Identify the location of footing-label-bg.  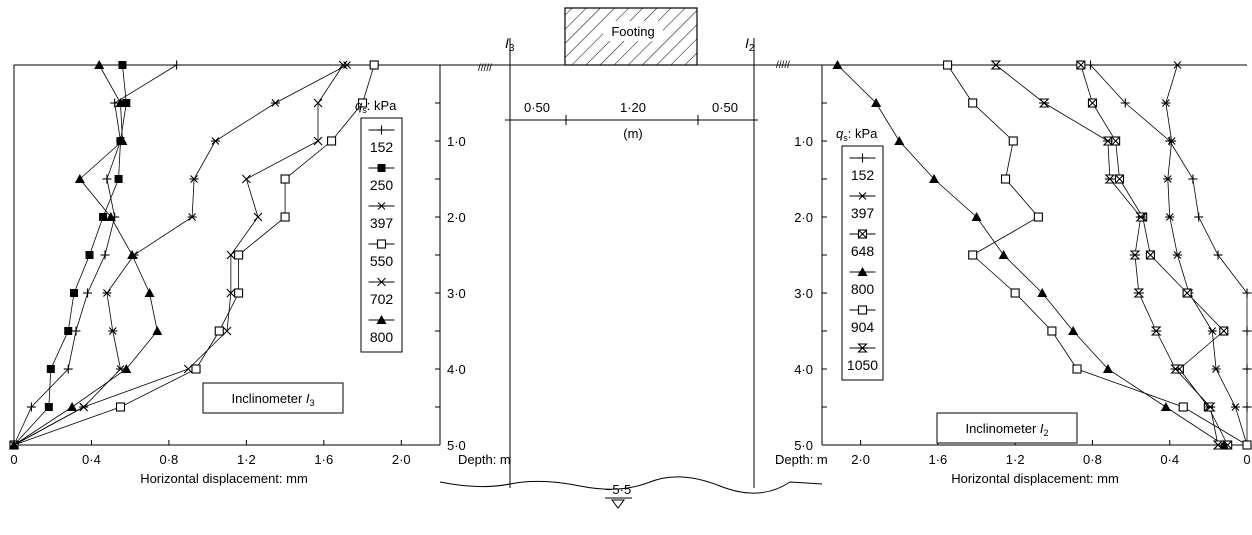
(633, 31).